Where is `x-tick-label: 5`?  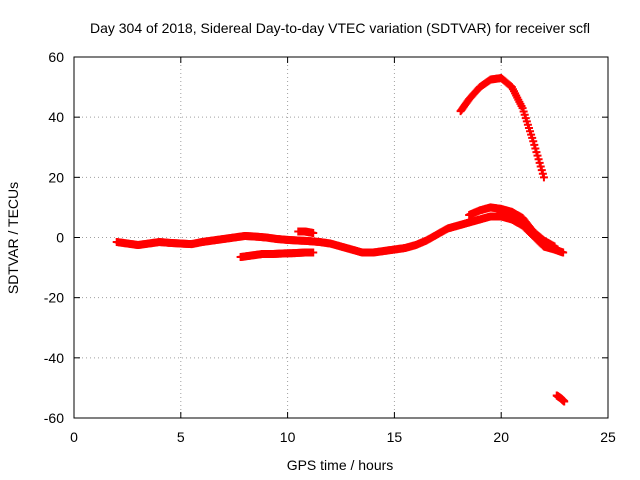
x-tick-label: 5 is located at coordinates (181, 437).